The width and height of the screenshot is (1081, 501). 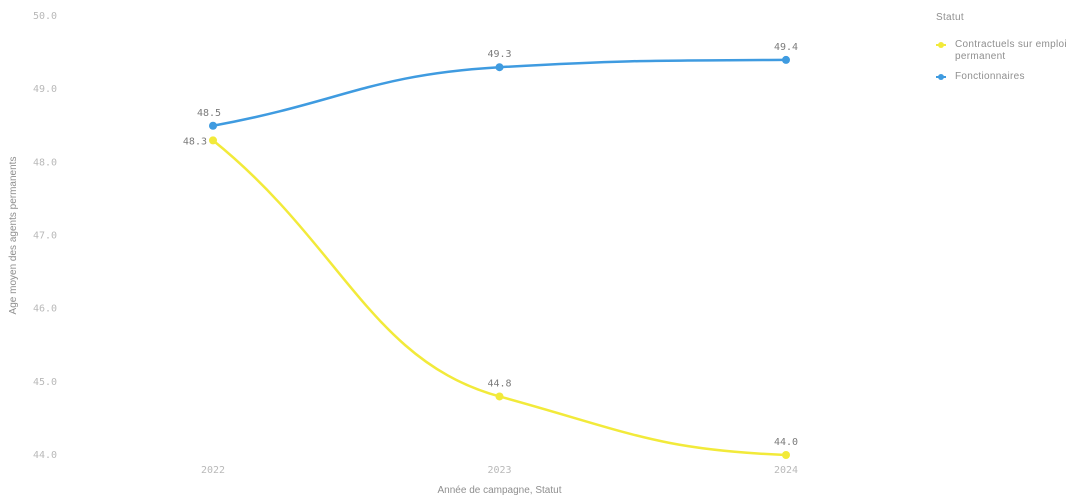 I want to click on y-tick-label: 47.0, so click(x=45, y=236).